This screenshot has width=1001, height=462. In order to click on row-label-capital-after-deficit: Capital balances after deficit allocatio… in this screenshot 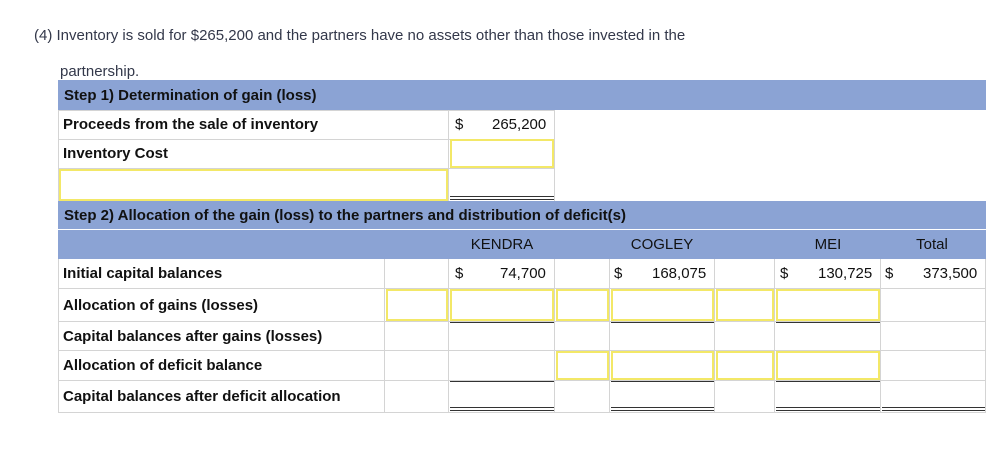, I will do `click(202, 396)`.